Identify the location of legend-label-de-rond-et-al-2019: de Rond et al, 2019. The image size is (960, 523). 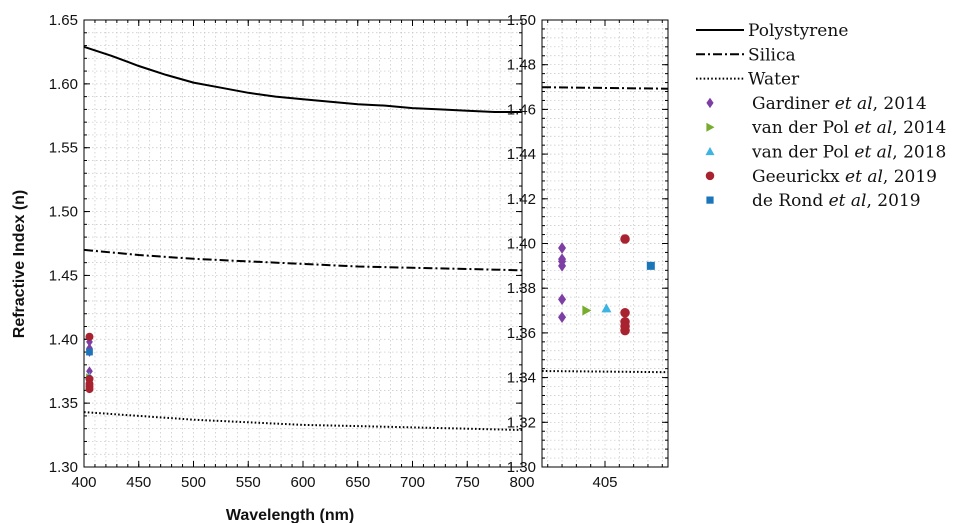
(836, 201).